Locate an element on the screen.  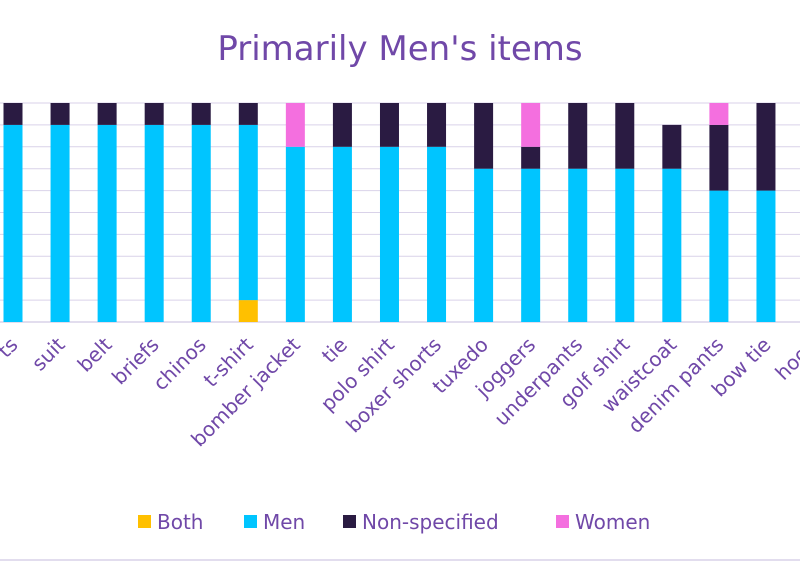
x-tick-label: chinos is located at coordinates (179, 364).